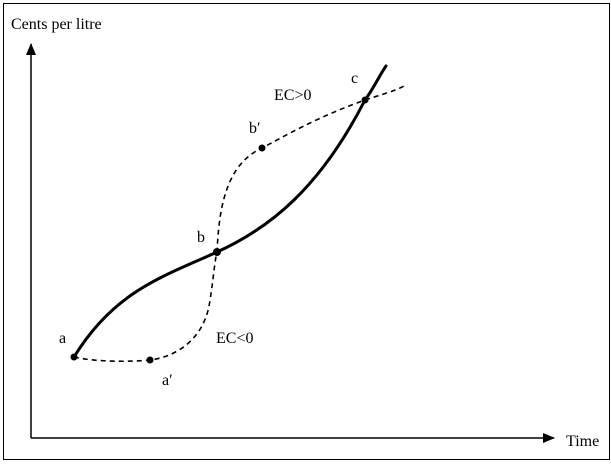  What do you see at coordinates (292, 95) in the screenshot?
I see `ec-positive-annotation: EC>0` at bounding box center [292, 95].